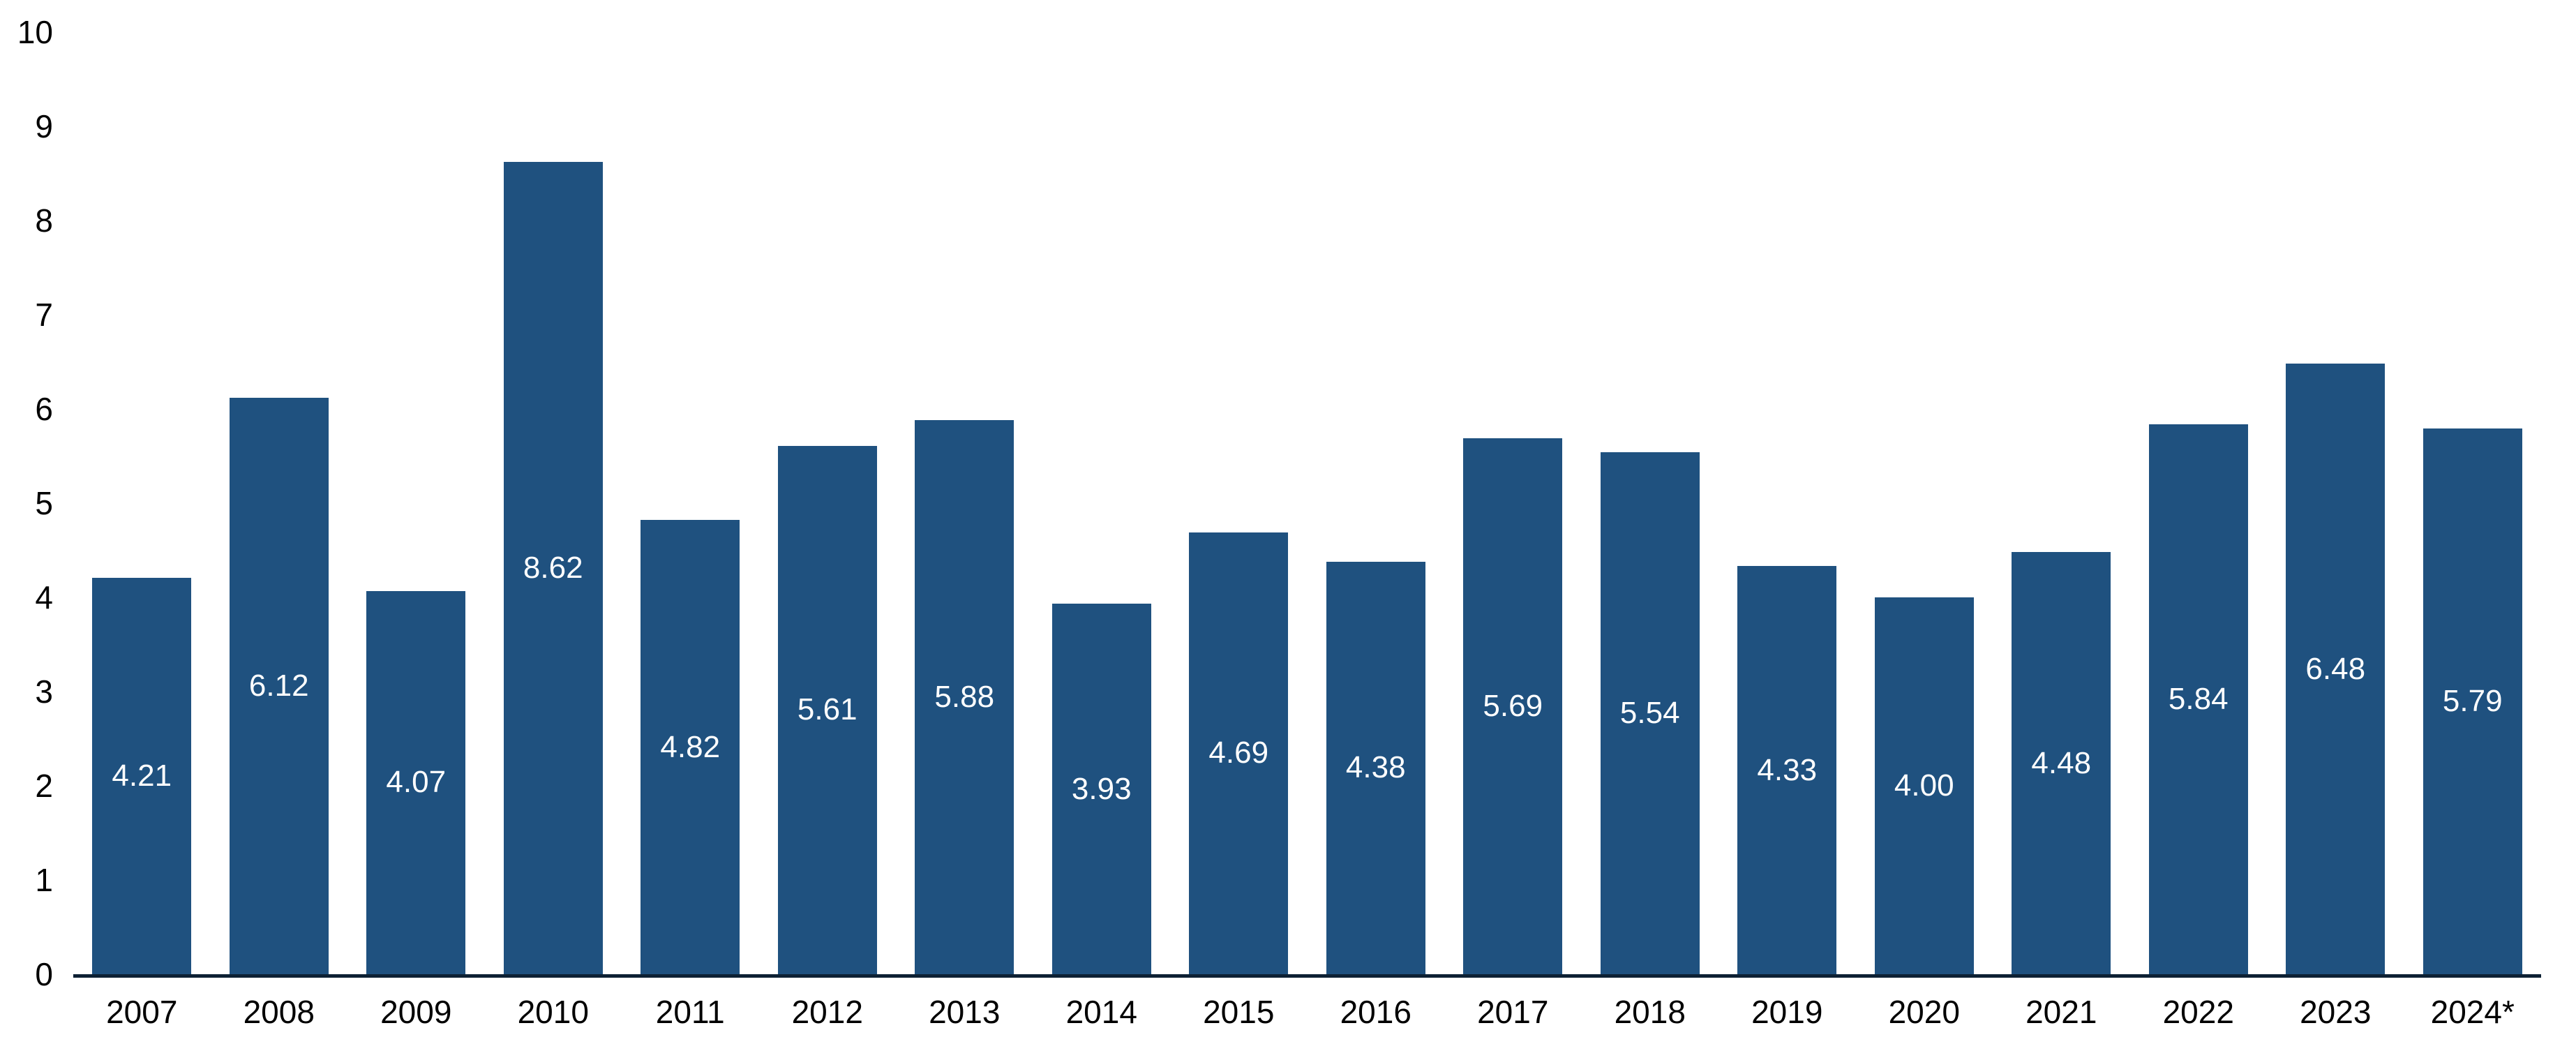 Image resolution: width=2576 pixels, height=1044 pixels. I want to click on y-tick-label: 0, so click(44, 974).